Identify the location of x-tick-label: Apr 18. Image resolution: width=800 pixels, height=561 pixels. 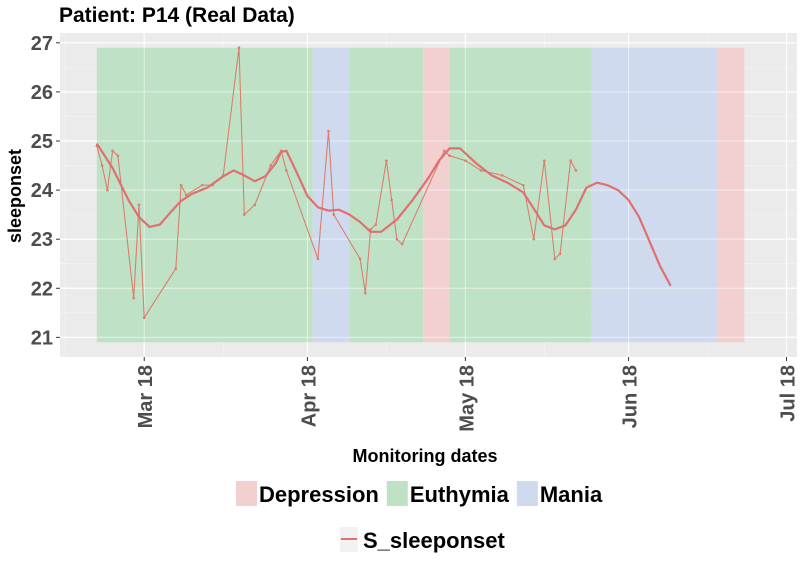
(309, 396).